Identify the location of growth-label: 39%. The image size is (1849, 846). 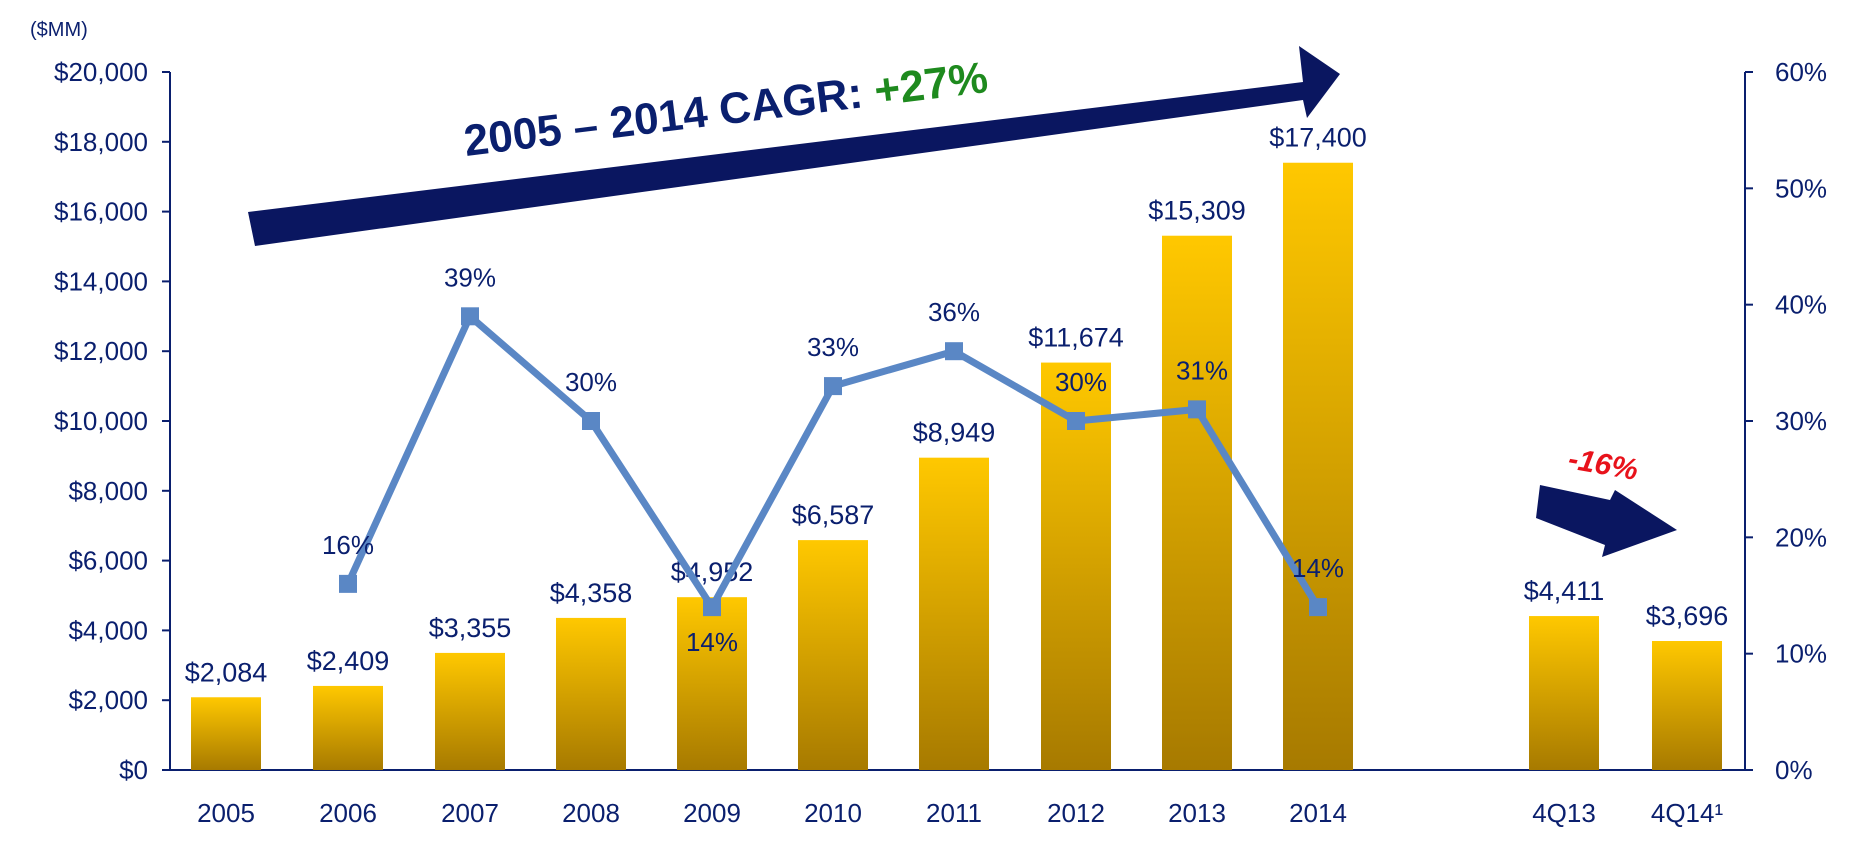
(470, 277).